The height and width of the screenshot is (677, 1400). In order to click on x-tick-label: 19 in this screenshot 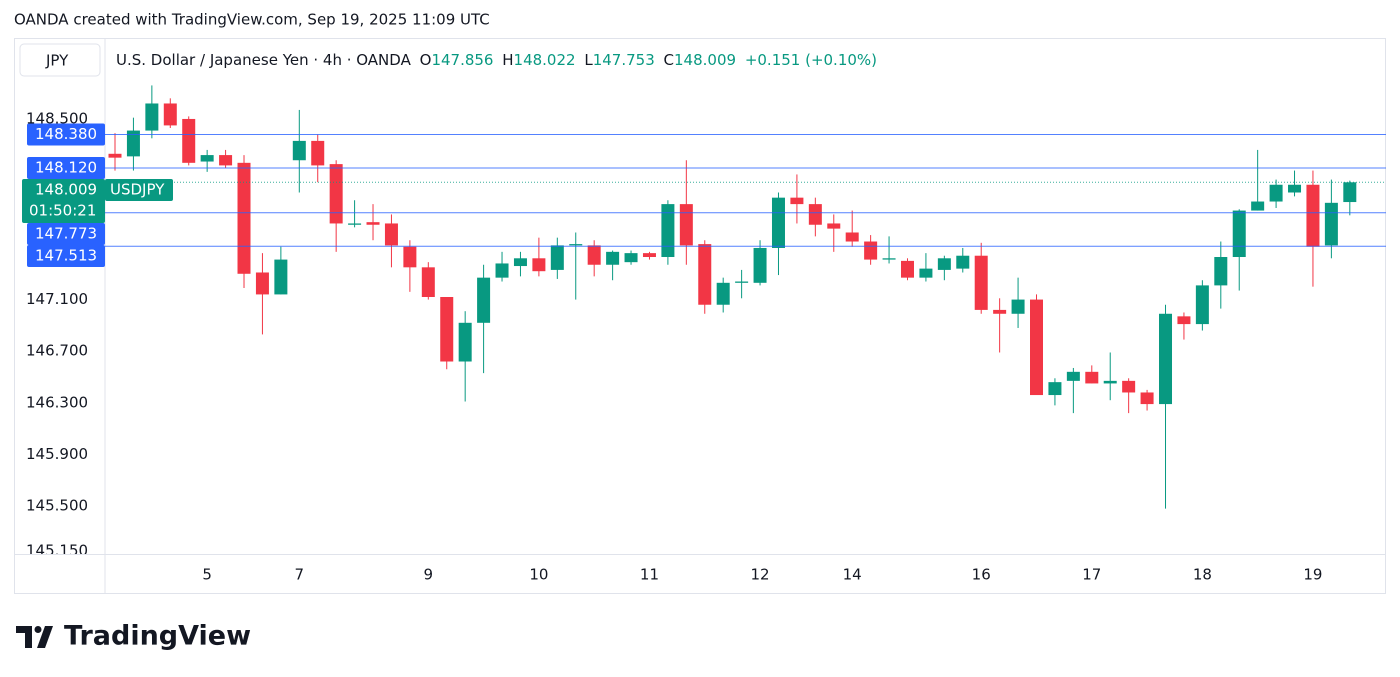, I will do `click(1312, 575)`.